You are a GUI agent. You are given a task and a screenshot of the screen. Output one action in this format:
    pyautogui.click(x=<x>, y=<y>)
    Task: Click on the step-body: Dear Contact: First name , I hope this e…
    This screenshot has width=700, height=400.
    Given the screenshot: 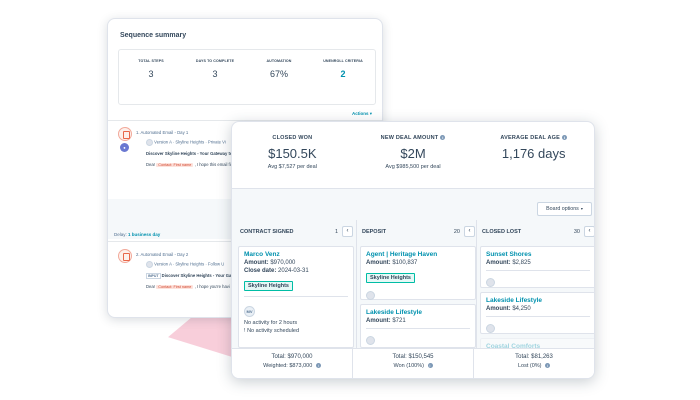 What is the action you would take?
    pyautogui.click(x=189, y=164)
    